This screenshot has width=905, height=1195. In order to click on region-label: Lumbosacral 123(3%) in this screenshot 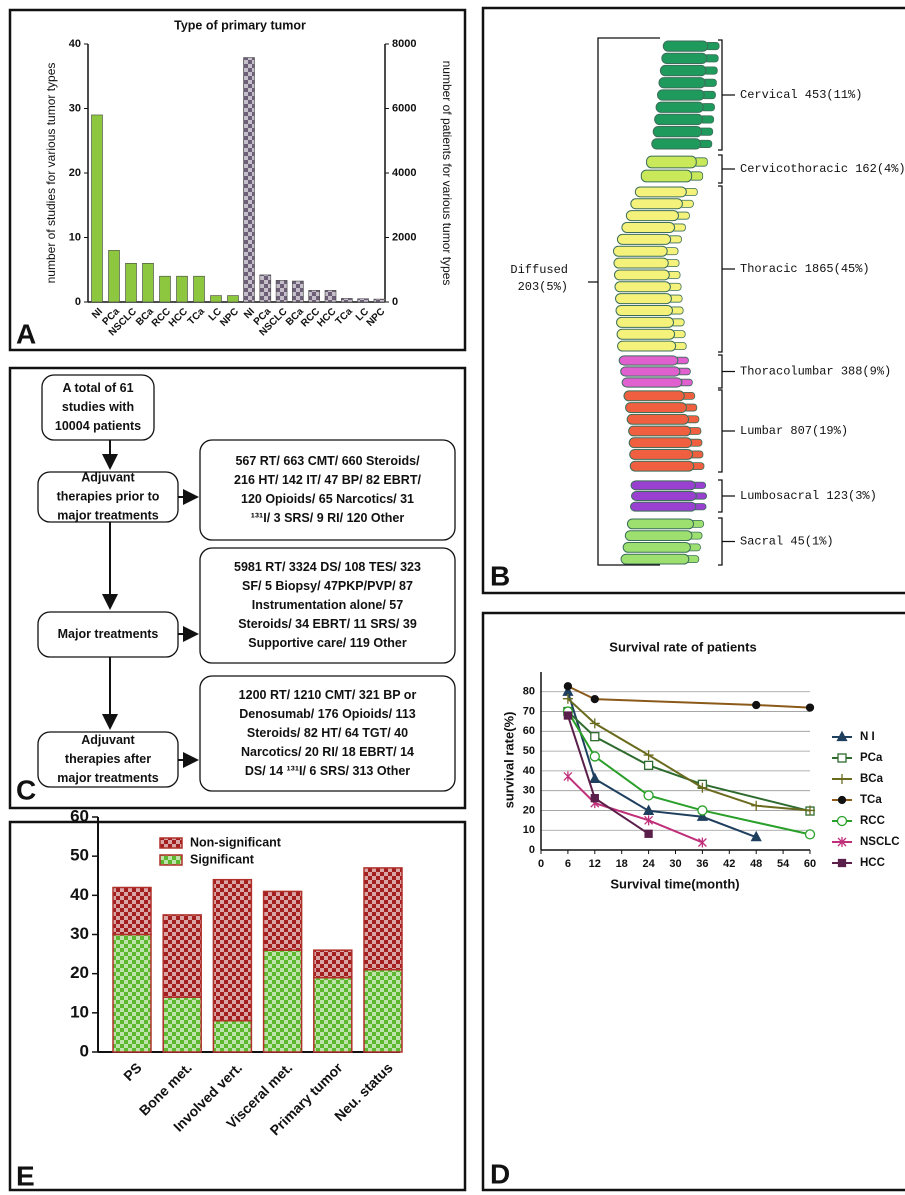, I will do `click(808, 496)`.